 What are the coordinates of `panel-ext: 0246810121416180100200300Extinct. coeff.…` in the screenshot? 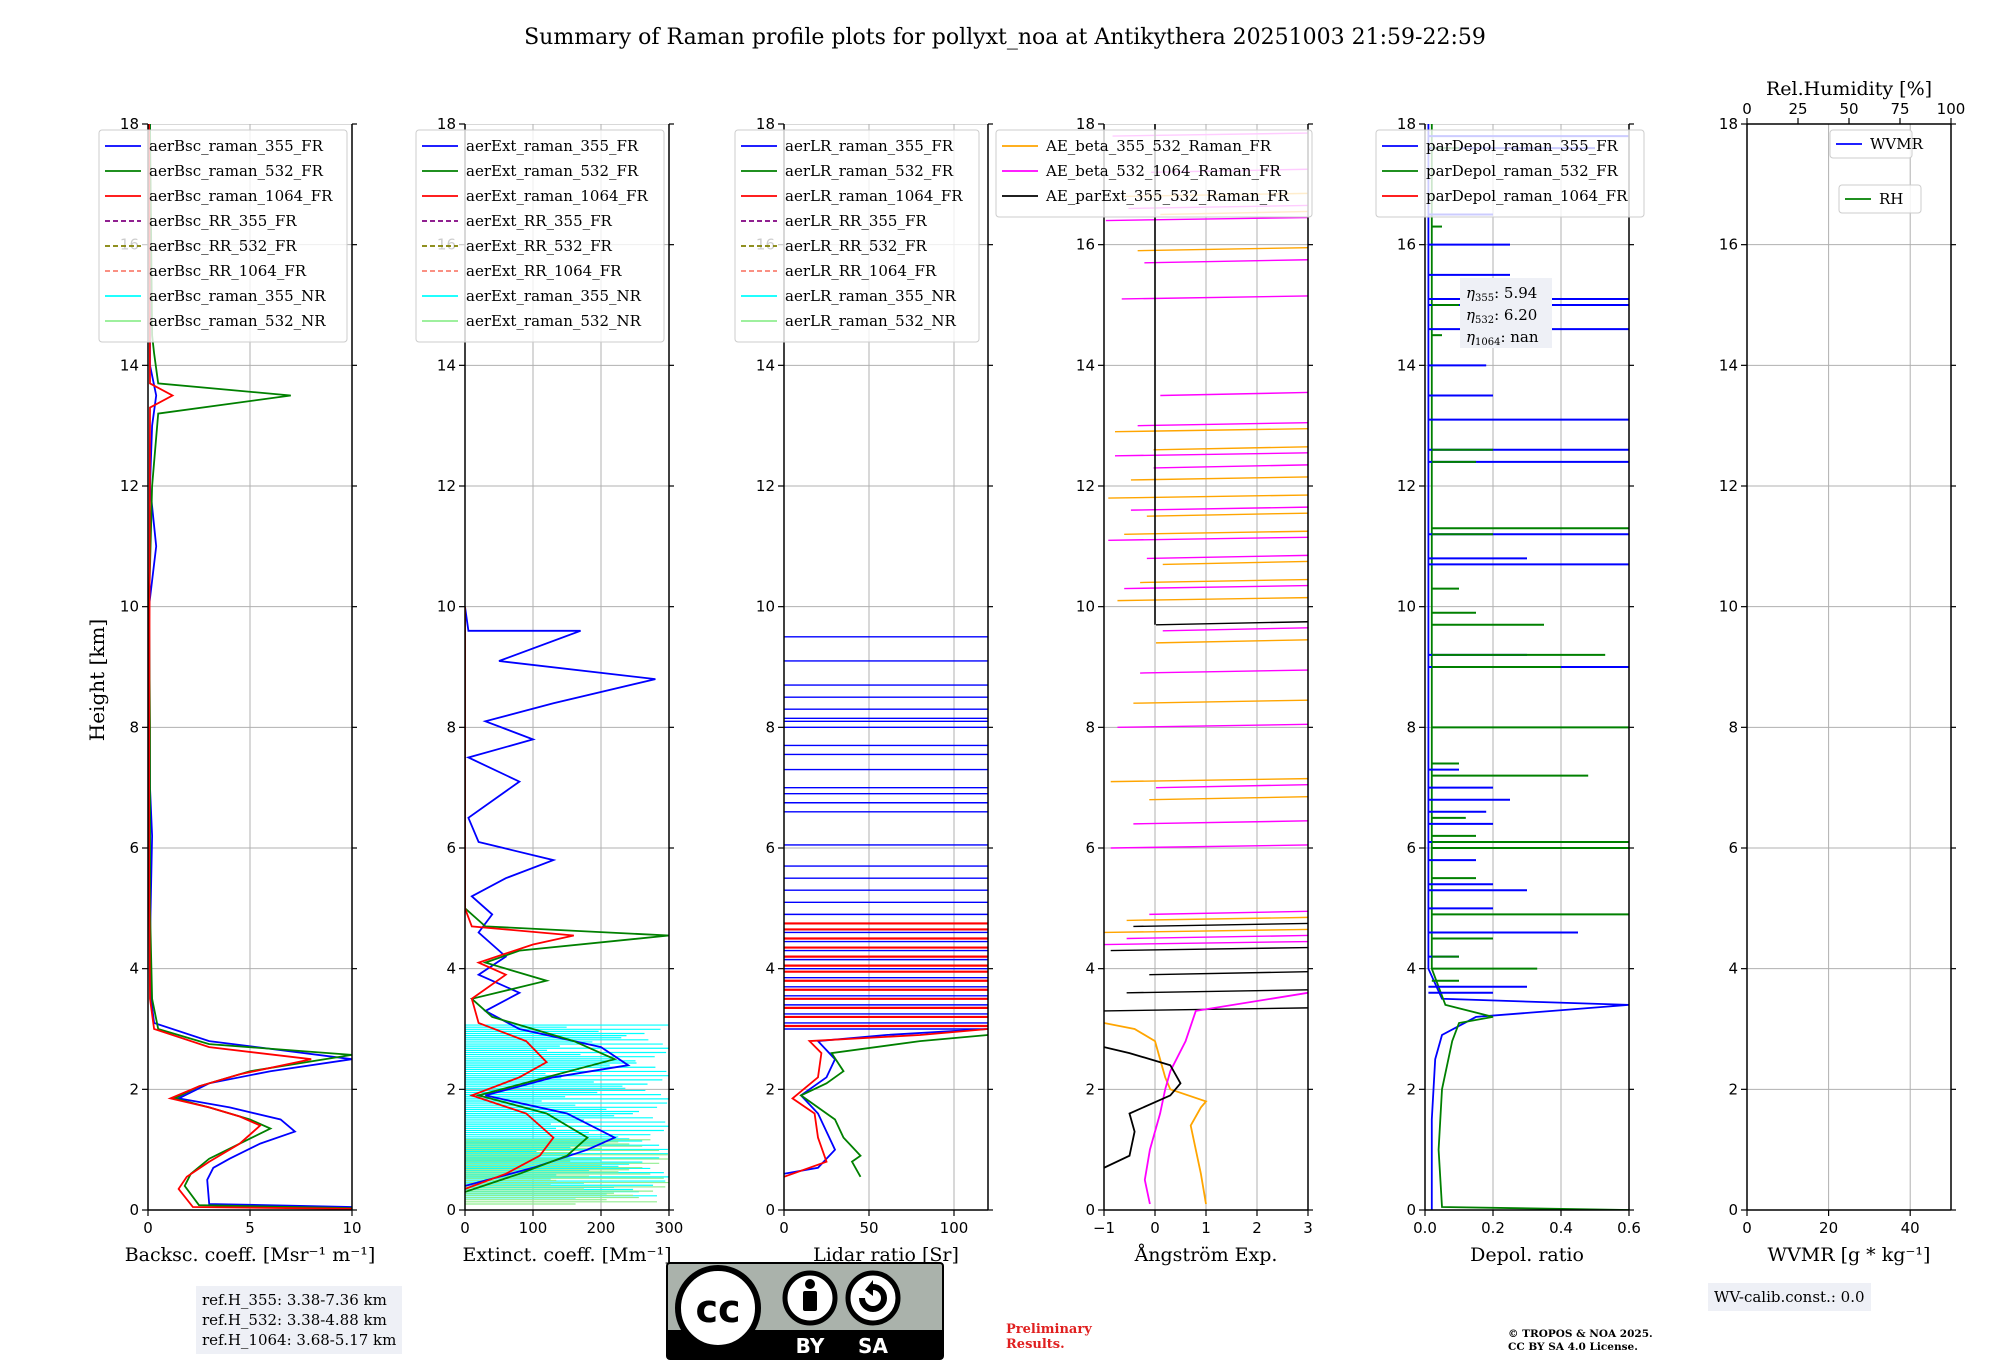 It's located at (549, 690).